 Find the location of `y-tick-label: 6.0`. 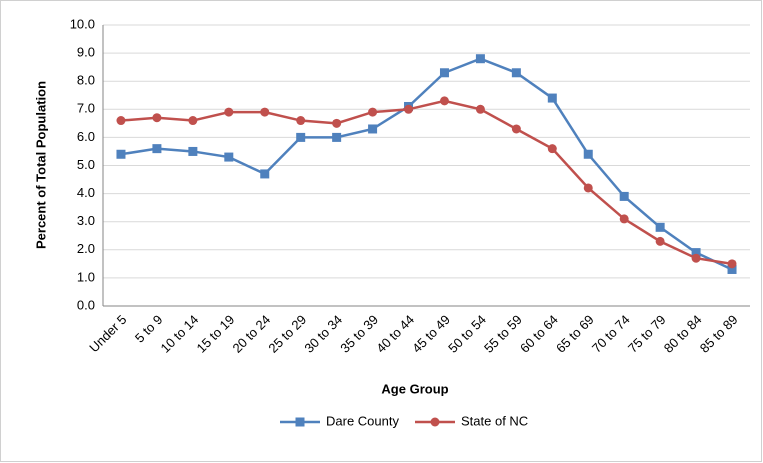

y-tick-label: 6.0 is located at coordinates (86, 136).